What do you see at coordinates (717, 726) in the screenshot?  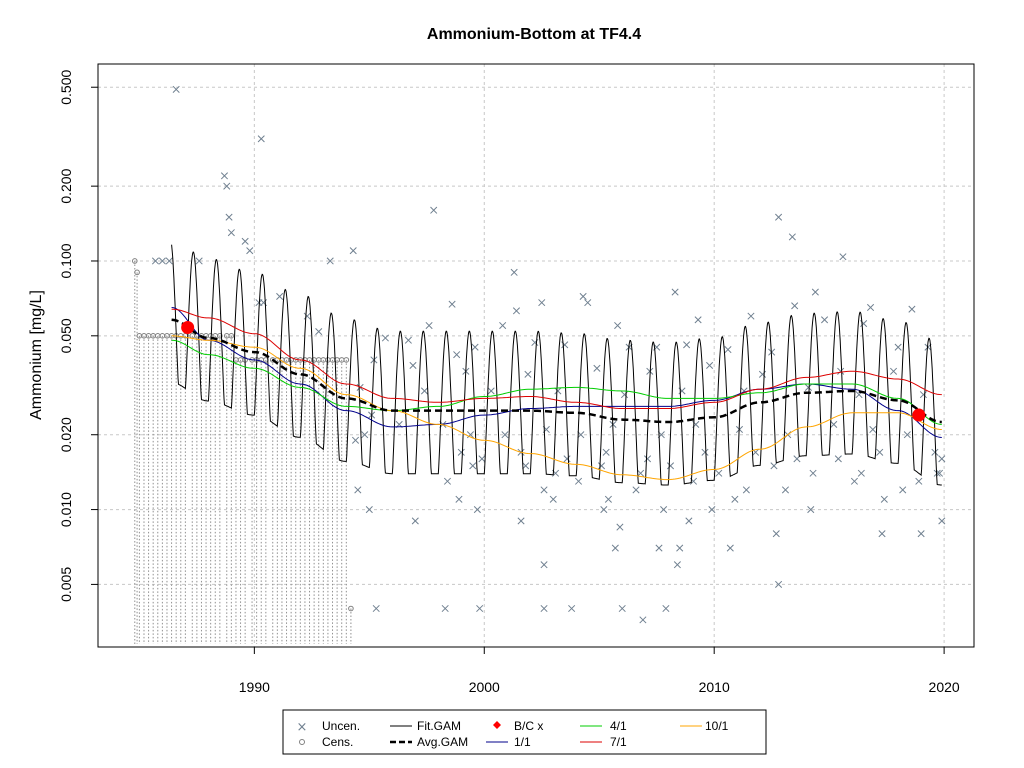 I see `legend-10-1-label: 10/1` at bounding box center [717, 726].